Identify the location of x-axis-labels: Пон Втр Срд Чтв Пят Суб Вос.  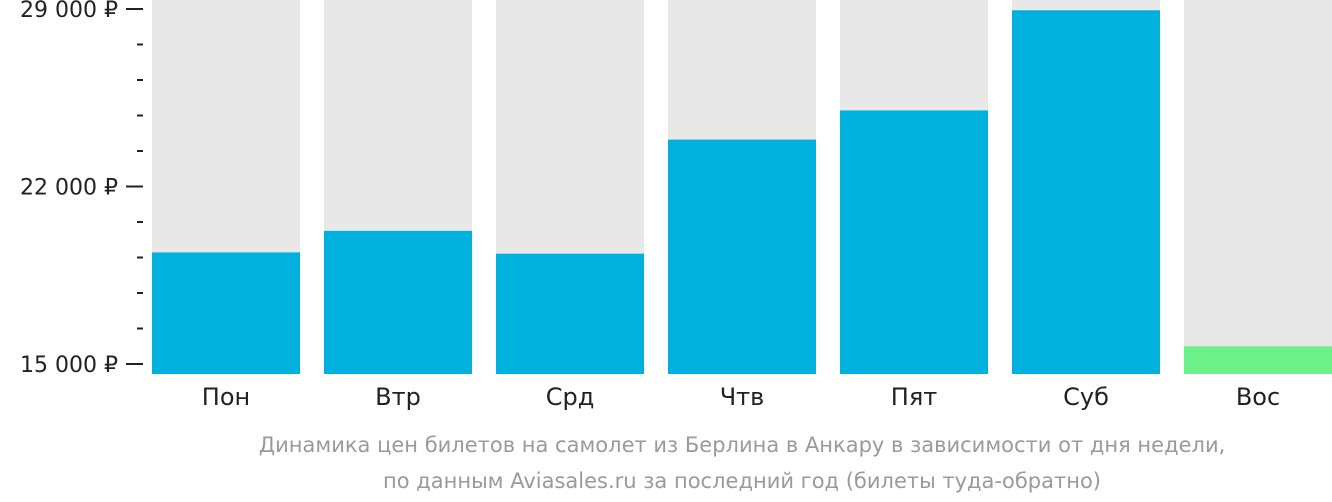
(741, 397).